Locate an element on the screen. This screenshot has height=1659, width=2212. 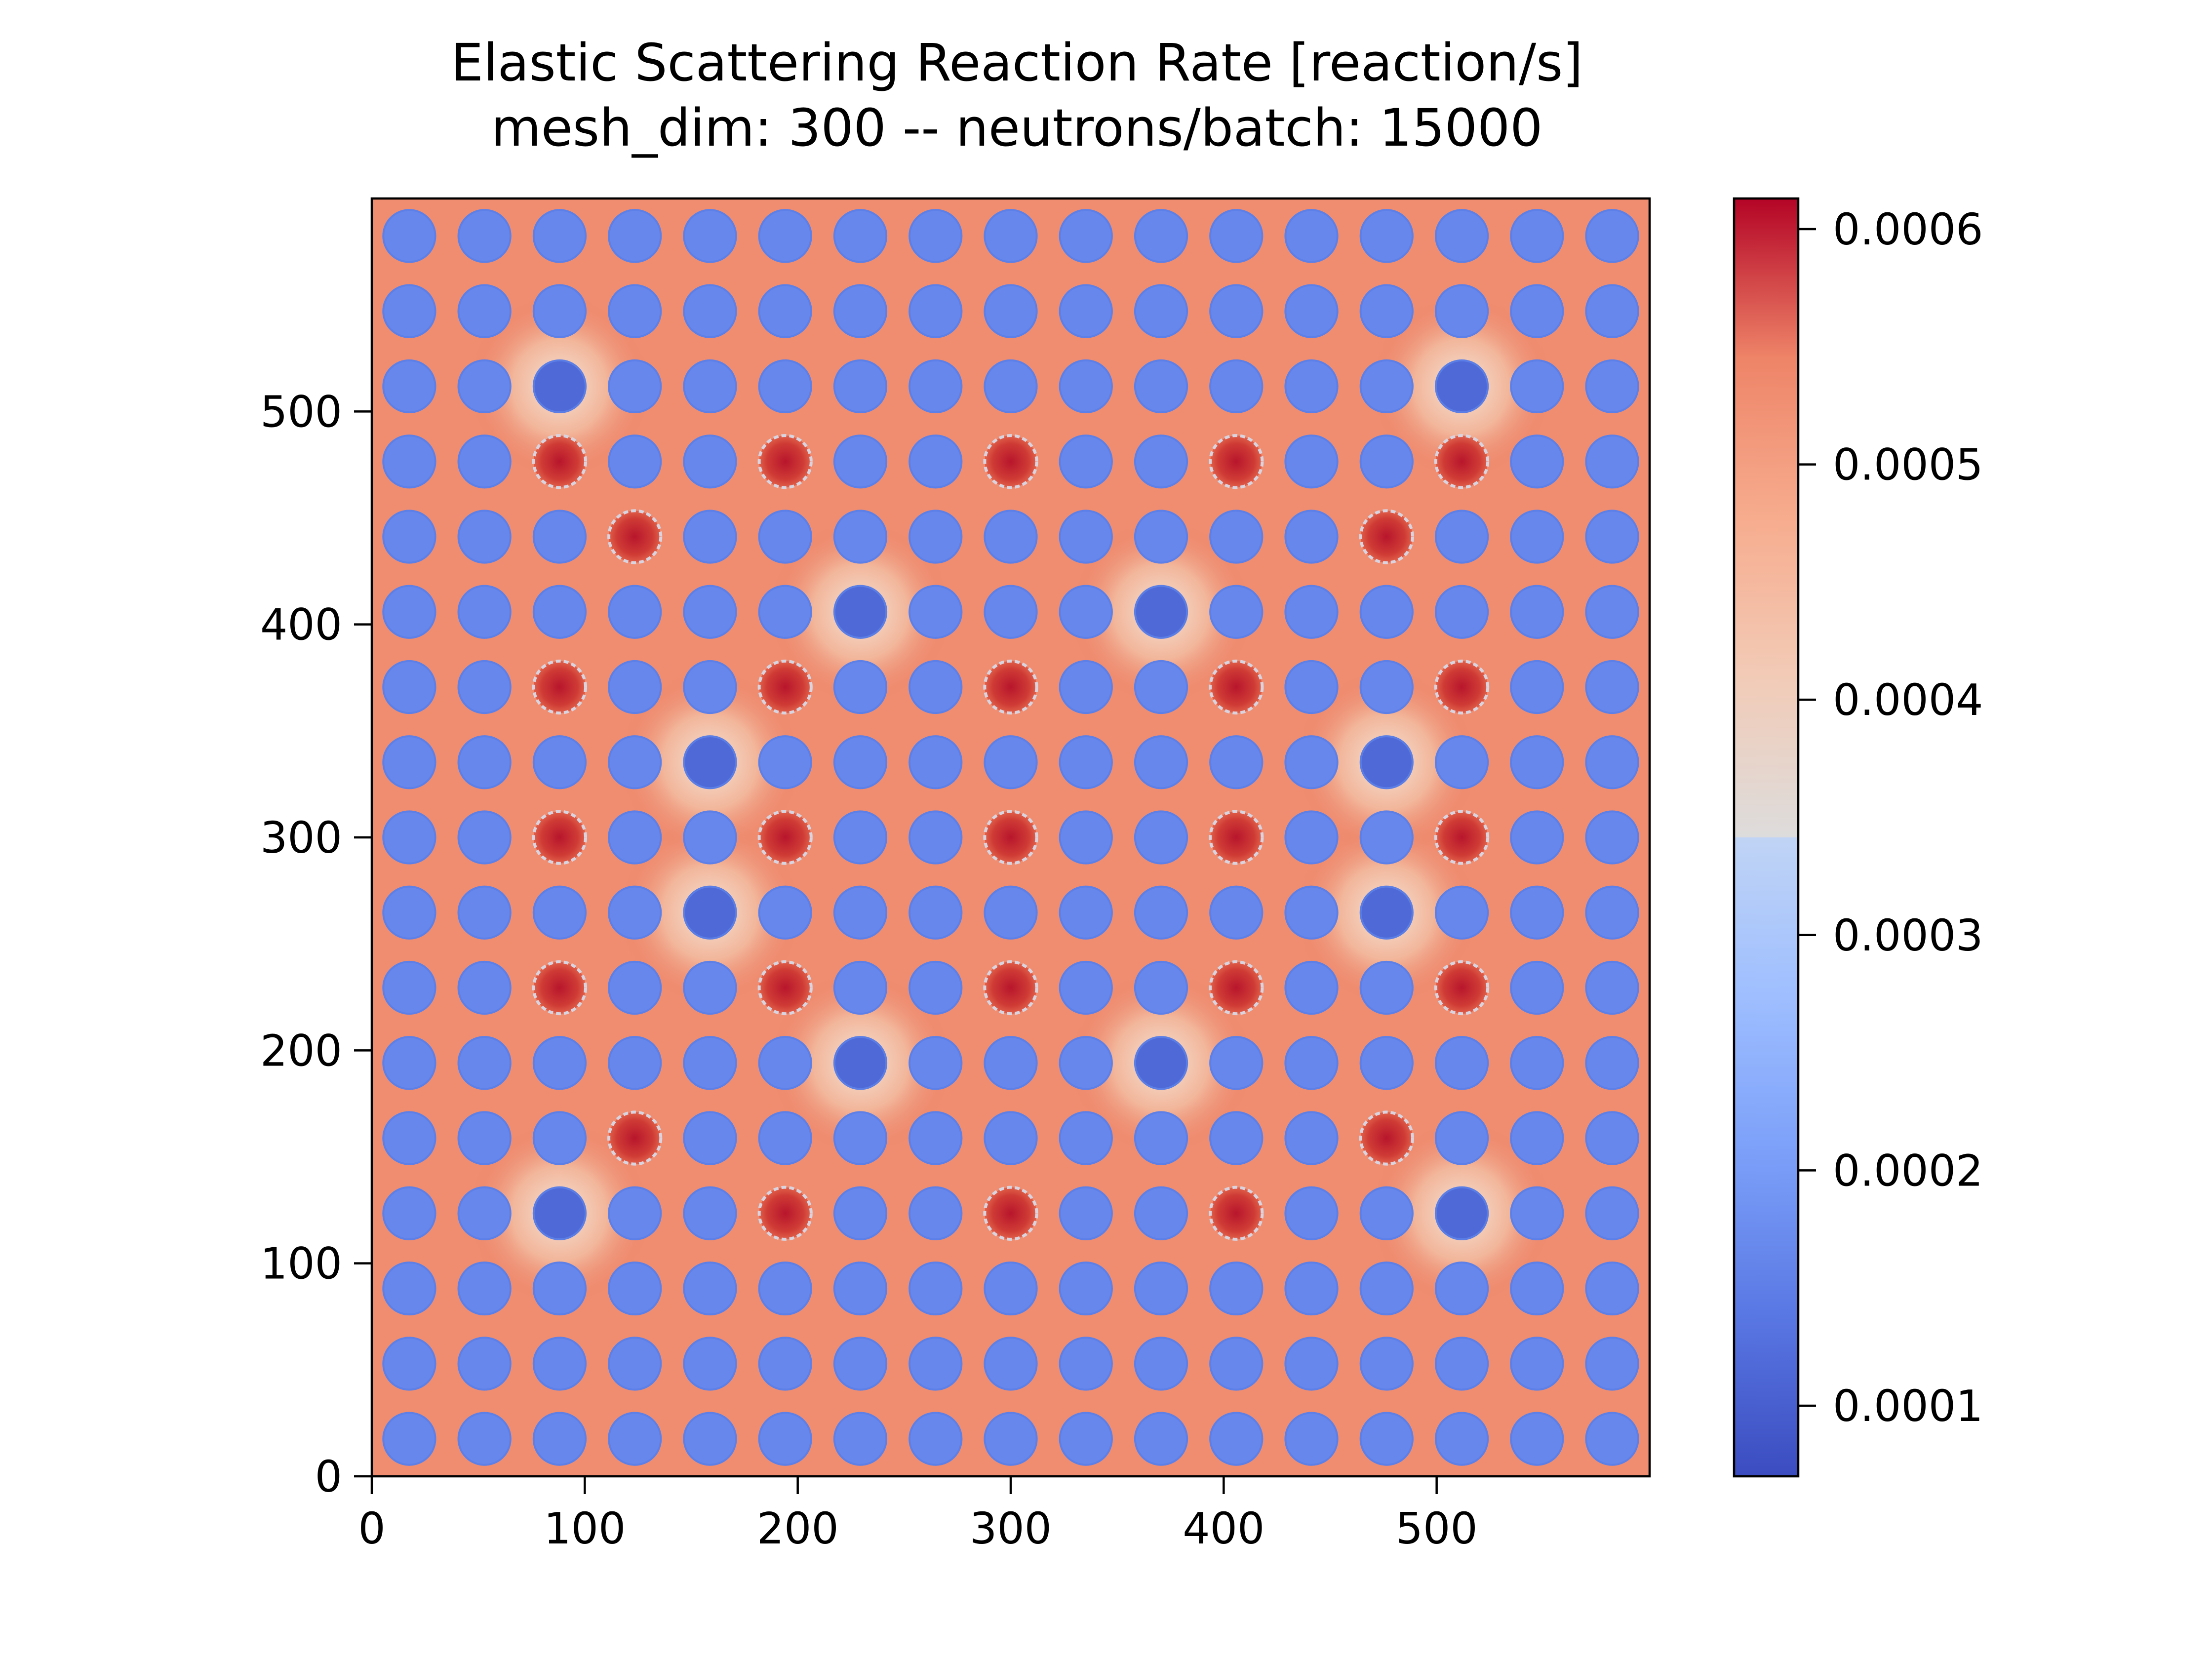
x-tick-label: 200 is located at coordinates (798, 1529).